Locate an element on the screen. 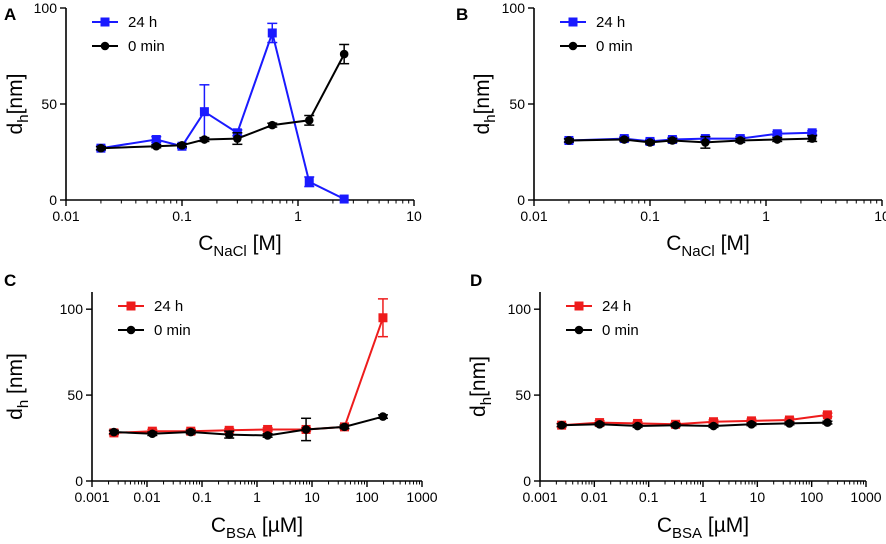 This screenshot has width=886, height=544. panel-letter: A is located at coordinates (10, 14).